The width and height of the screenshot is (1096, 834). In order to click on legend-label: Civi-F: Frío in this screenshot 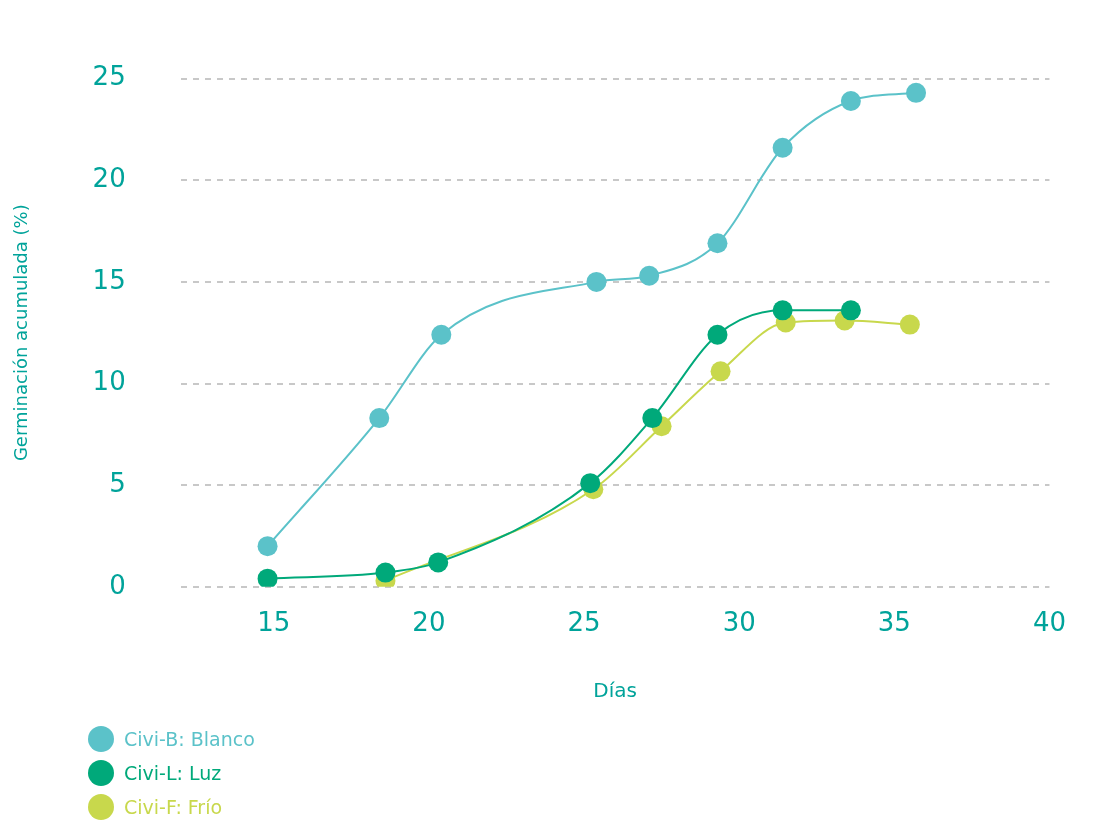, I will do `click(173, 807)`.